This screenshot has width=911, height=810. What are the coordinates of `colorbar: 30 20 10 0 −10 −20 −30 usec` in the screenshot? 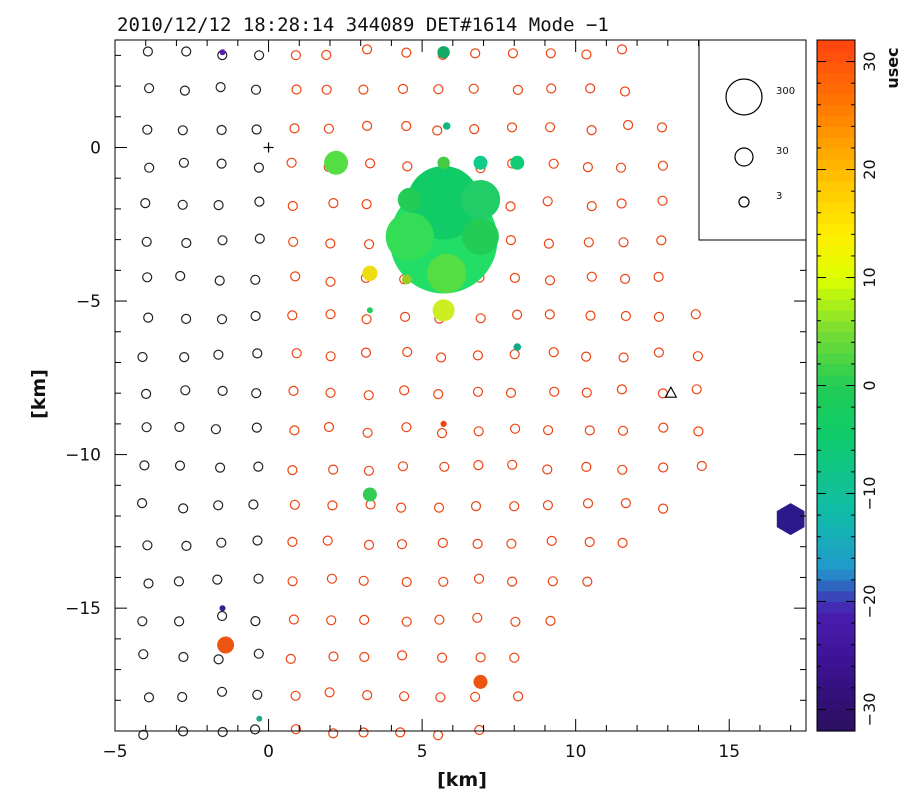 It's located at (859, 385).